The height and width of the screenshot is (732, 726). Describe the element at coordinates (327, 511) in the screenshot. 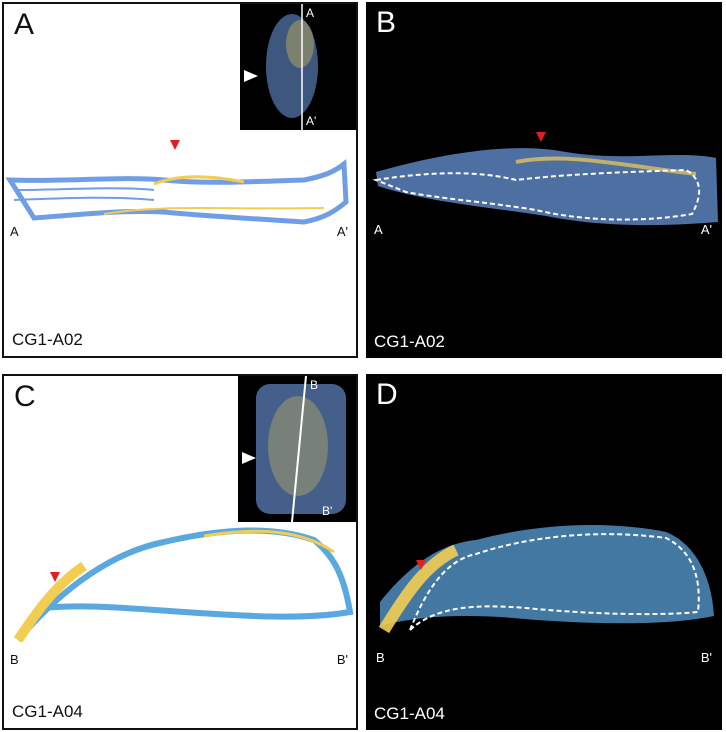

I see `inset-bottom-label: B'` at that location.